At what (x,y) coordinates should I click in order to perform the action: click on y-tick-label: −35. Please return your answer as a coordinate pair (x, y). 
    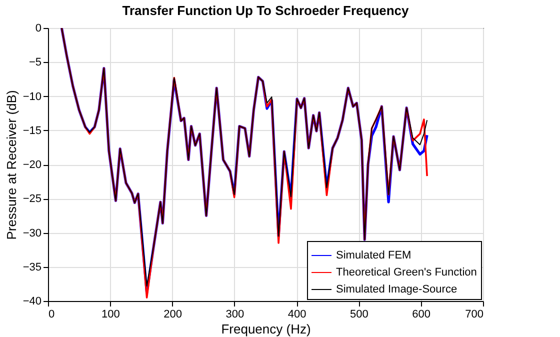
    Looking at the image, I should click on (32, 267).